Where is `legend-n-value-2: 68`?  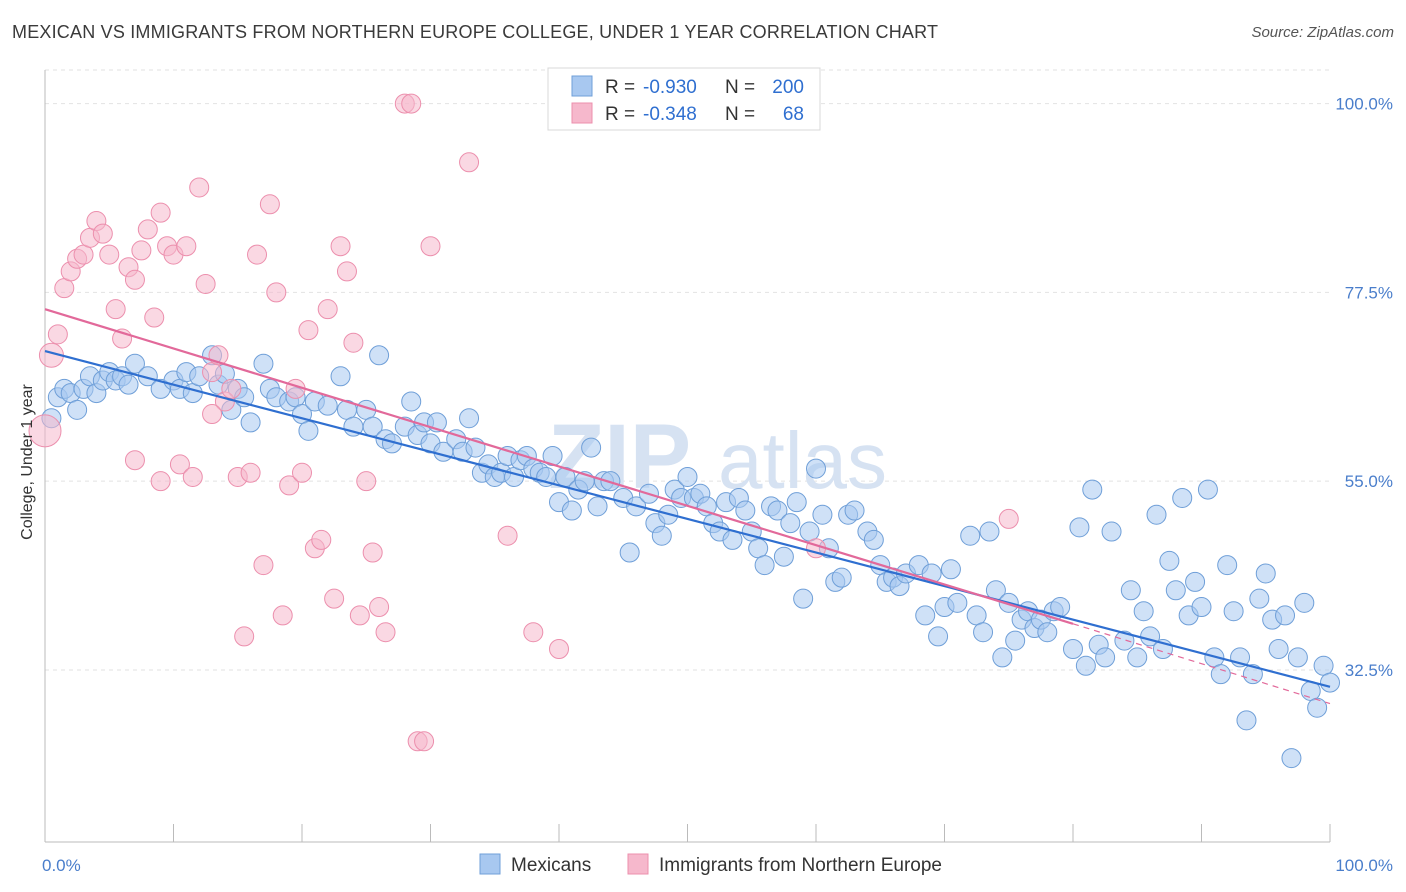
legend-n-value-2: 68 is located at coordinates (793, 114).